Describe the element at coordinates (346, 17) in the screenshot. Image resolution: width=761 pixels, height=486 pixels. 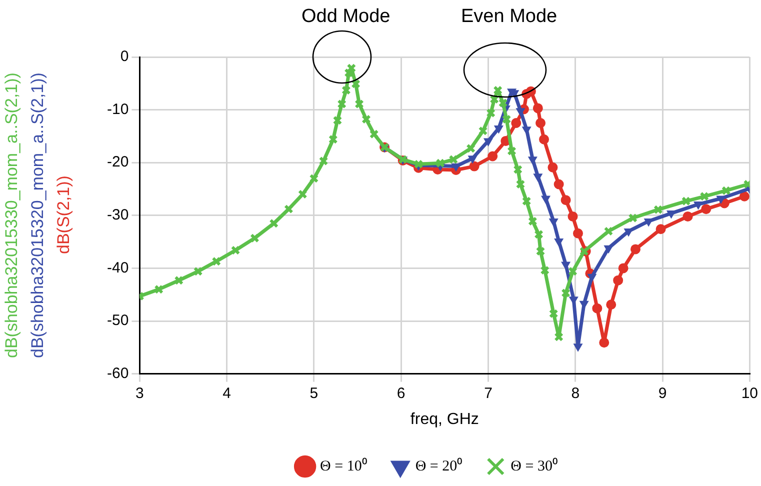
I see `text: Odd Mode` at that location.